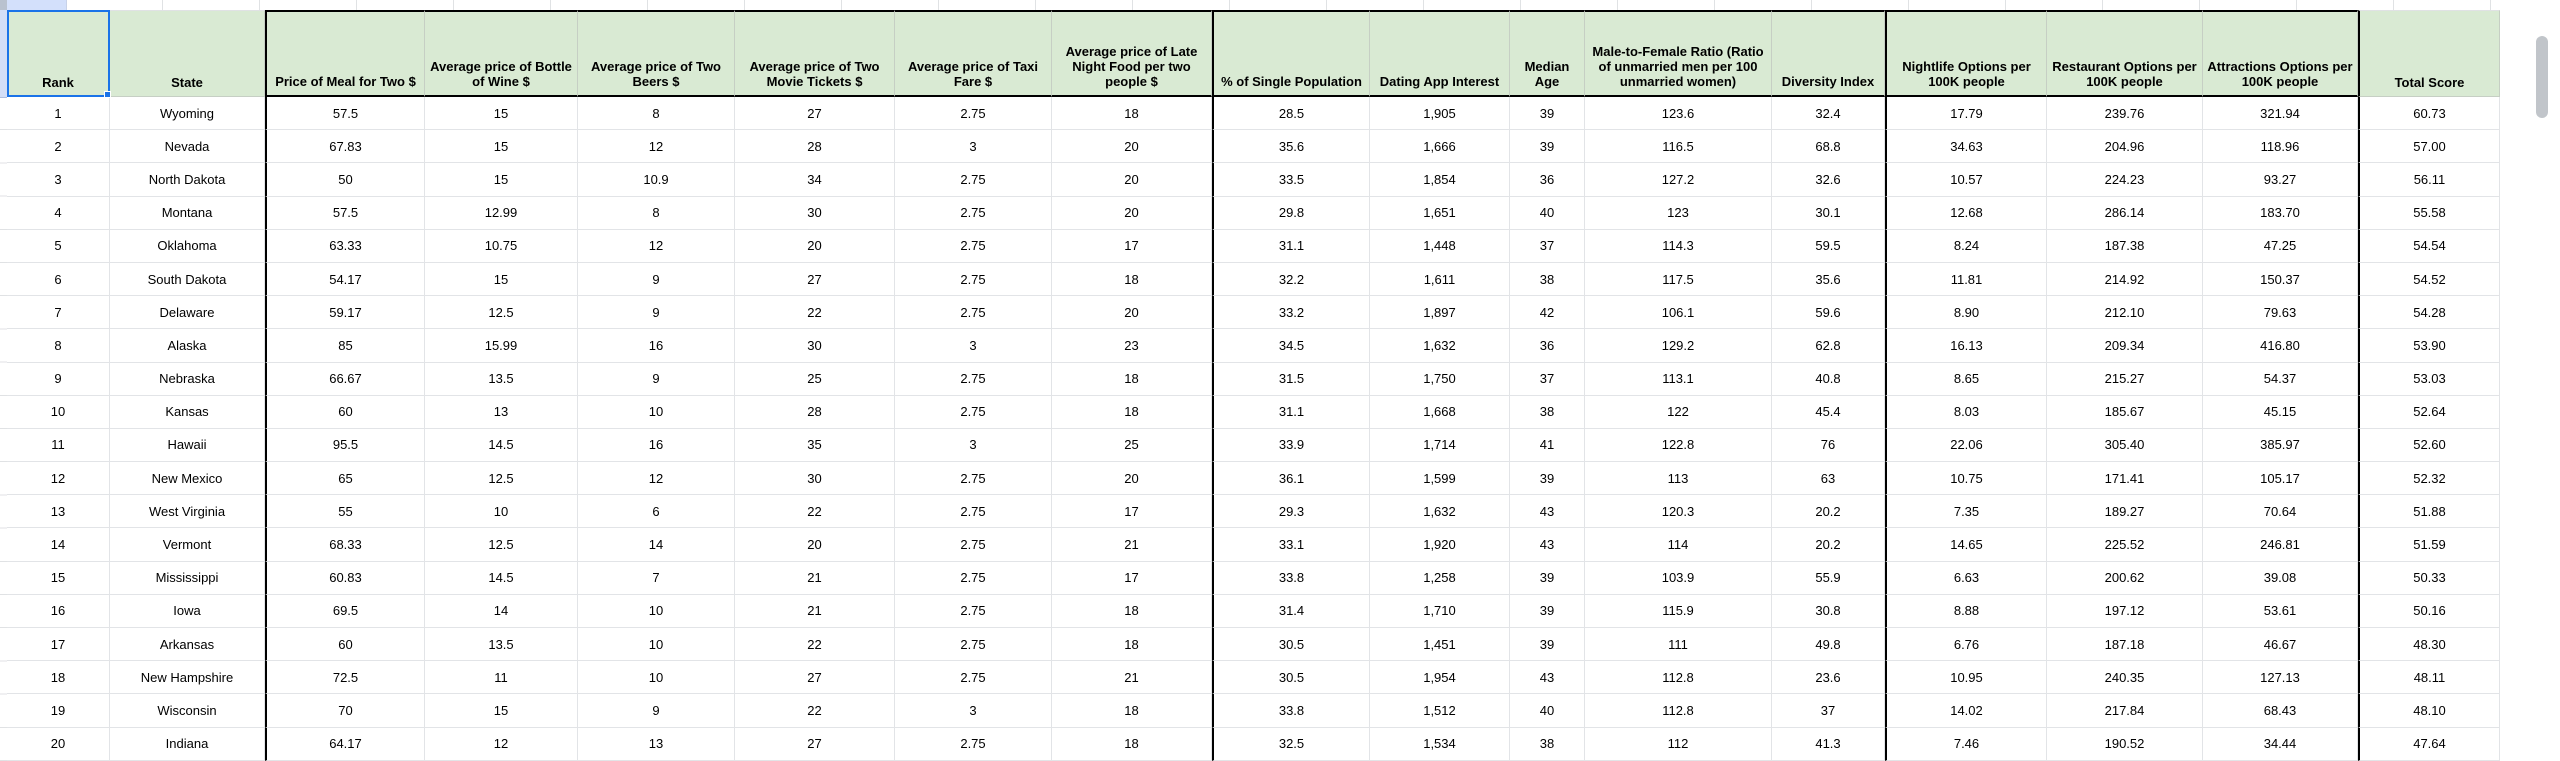  I want to click on value-cell: 123, so click(1678, 213).